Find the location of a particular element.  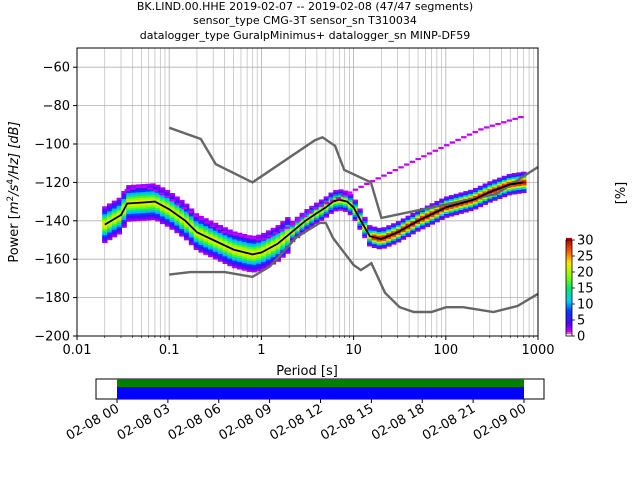

y-axis-label: Power [m2/s4/Hz] [dB] is located at coordinates (14, 191).